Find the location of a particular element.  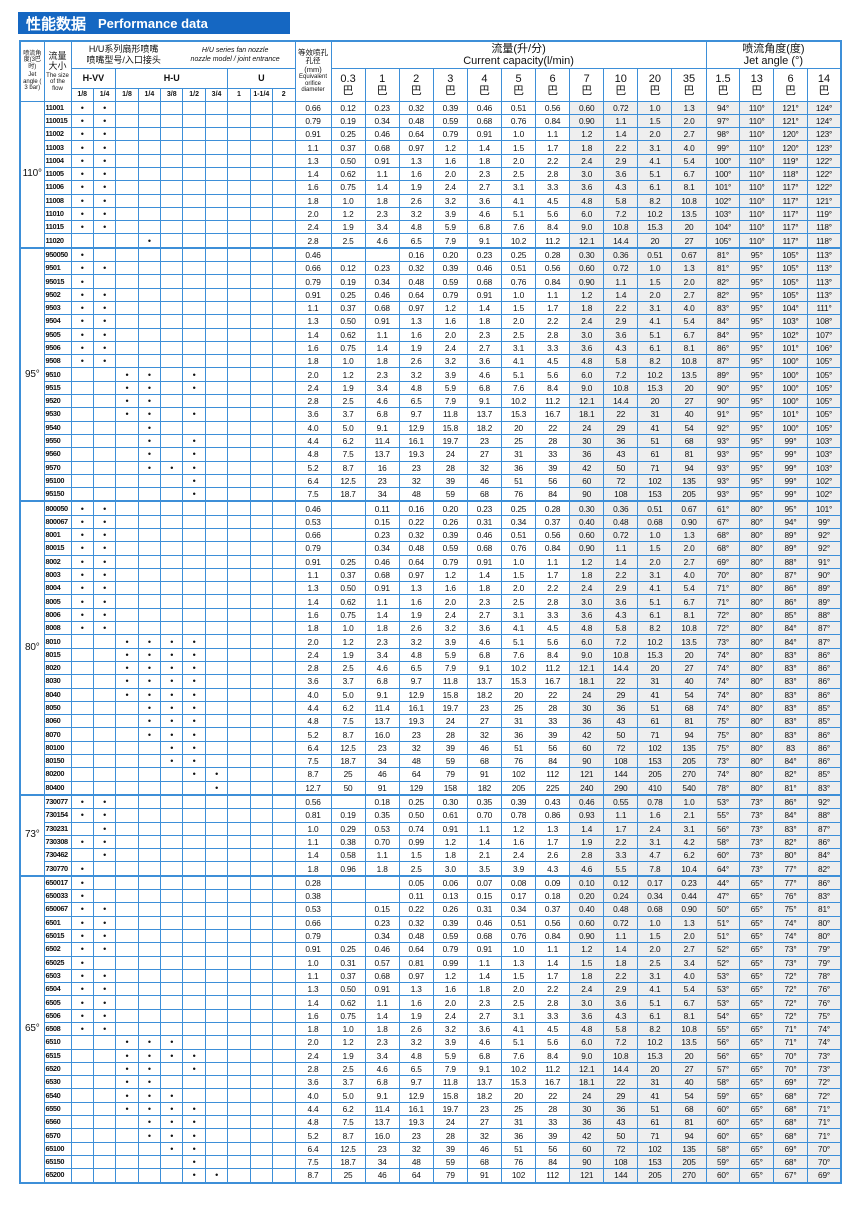

angle-cell: 117° is located at coordinates (790, 241).